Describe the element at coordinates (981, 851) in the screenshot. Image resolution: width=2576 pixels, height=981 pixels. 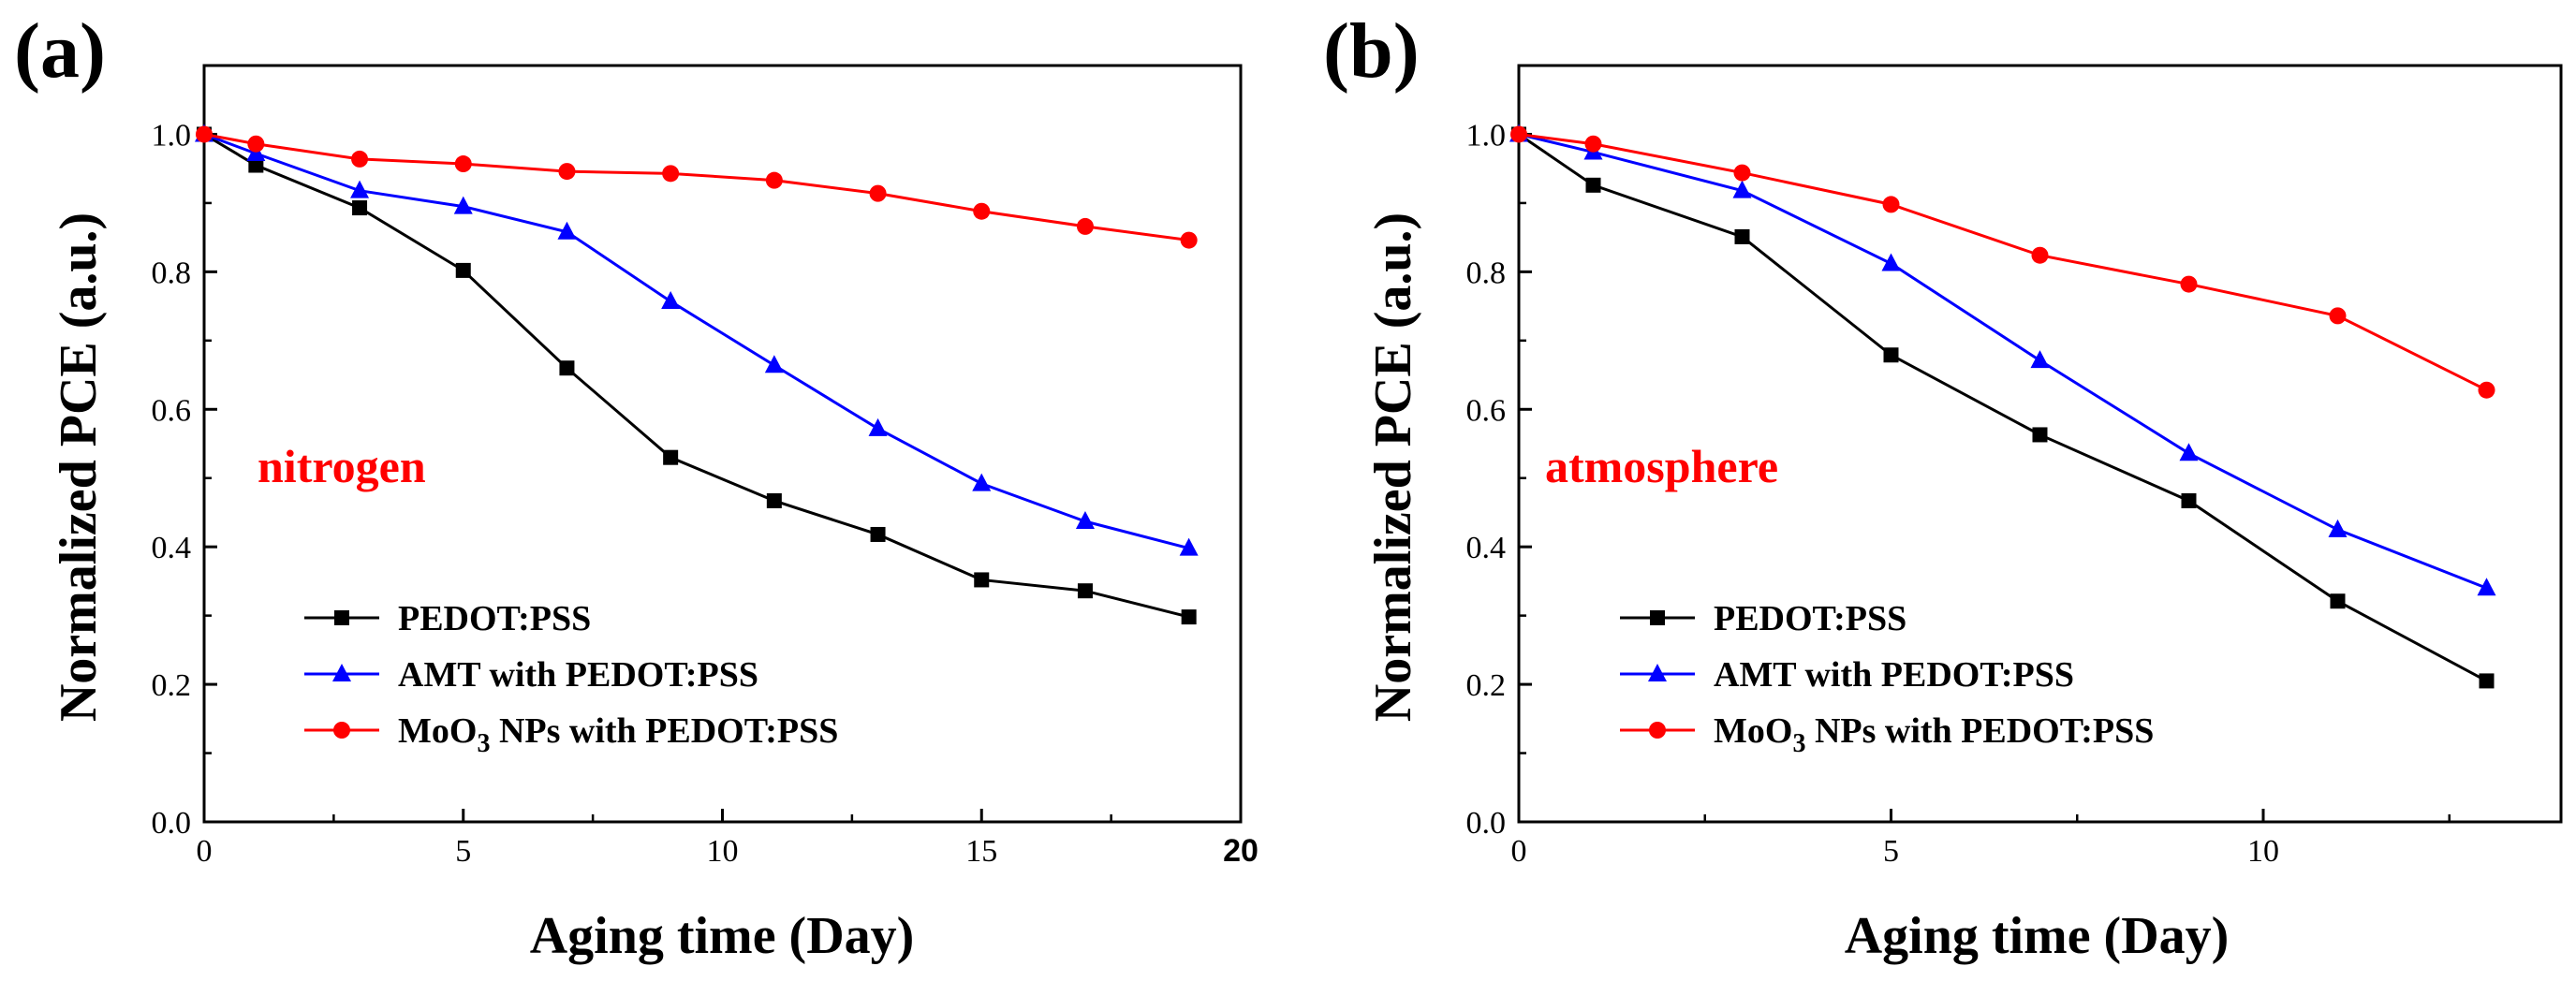
I see `x-tick-label: 15` at that location.